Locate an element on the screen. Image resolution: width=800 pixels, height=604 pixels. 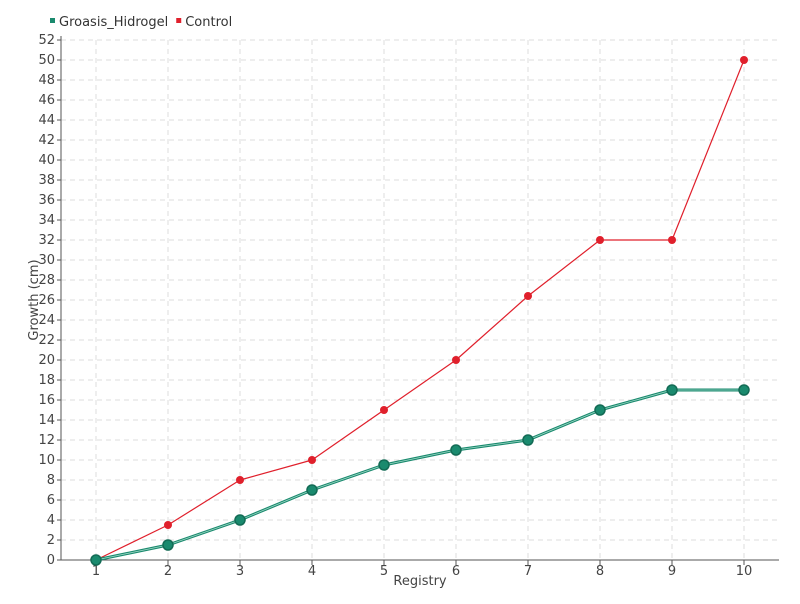
y-tick-label: 50 is located at coordinates (46, 60).